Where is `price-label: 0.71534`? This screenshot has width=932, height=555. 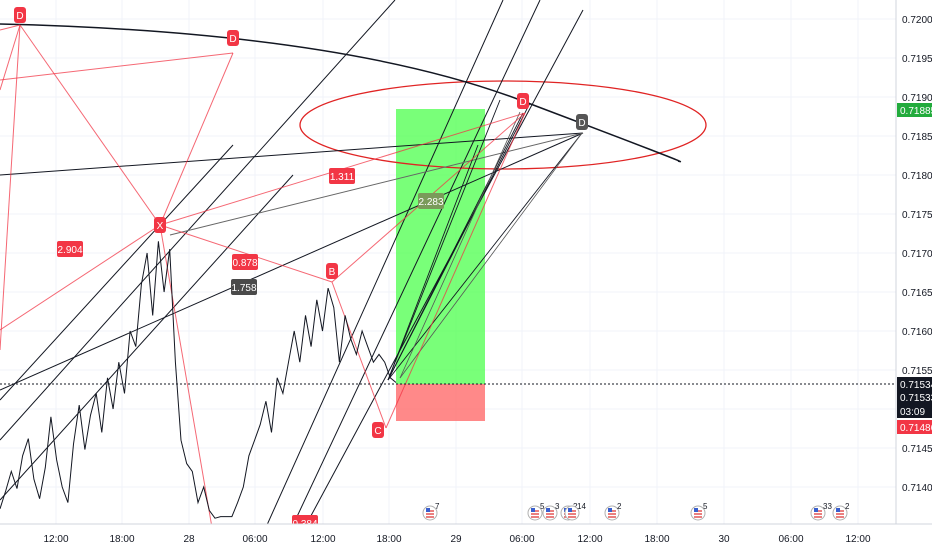 price-label: 0.71534 is located at coordinates (914, 384).